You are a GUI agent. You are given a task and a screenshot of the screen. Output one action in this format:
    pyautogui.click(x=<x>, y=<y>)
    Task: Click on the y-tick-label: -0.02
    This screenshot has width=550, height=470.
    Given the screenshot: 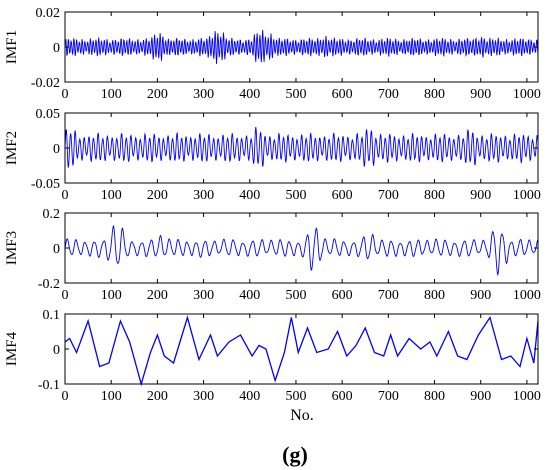 What is the action you would take?
    pyautogui.click(x=45, y=83)
    